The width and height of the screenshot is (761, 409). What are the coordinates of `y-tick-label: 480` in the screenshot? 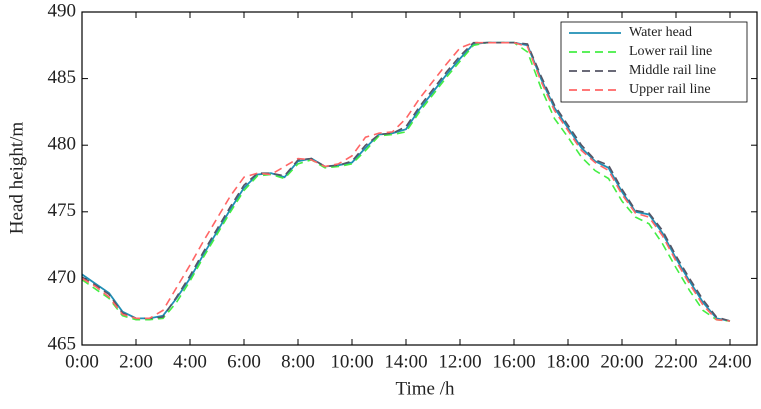 It's located at (62, 144).